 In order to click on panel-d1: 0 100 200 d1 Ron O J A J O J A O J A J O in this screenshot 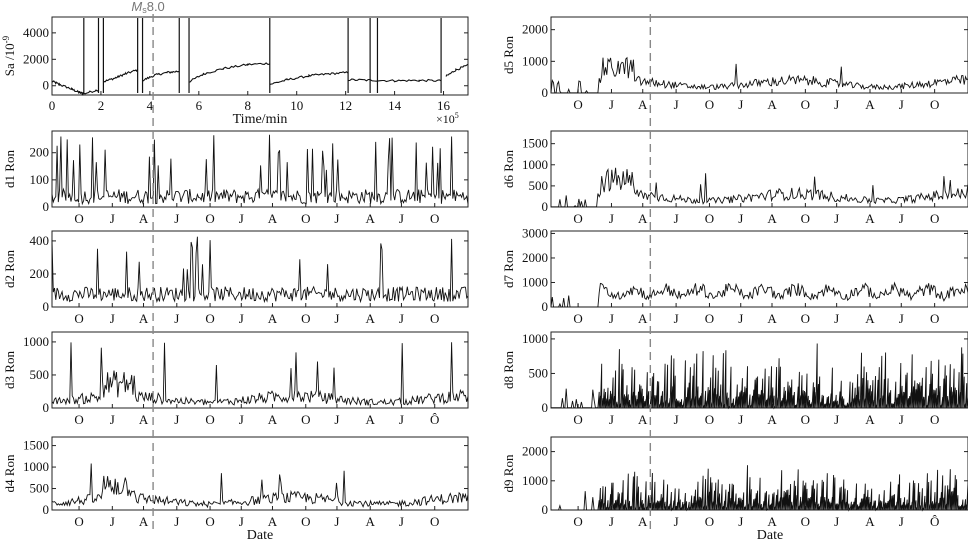, I will do `click(235, 178)`.